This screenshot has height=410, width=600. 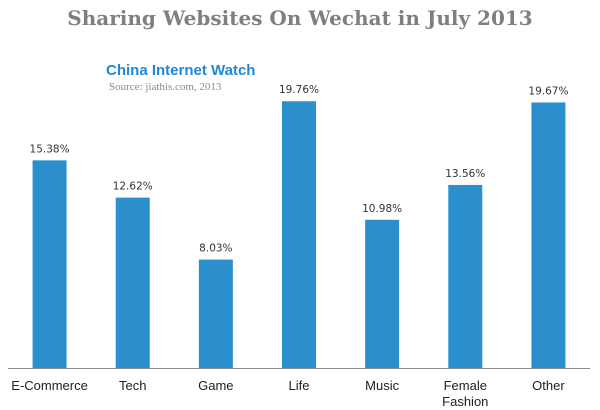 I want to click on data-label: 15.38%, so click(x=50, y=149).